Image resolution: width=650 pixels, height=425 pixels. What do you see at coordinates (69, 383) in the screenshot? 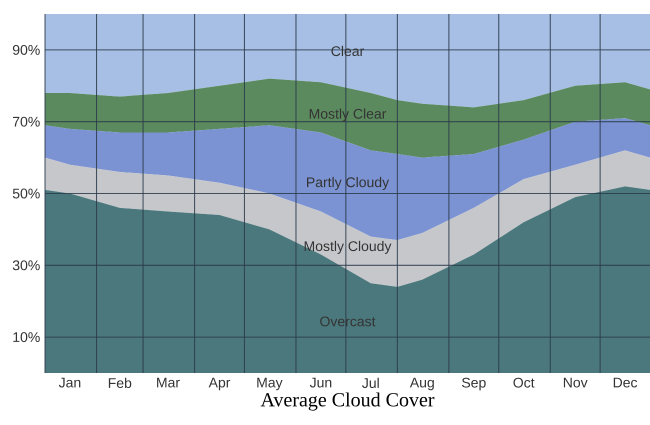
I see `x-tick-label: Jan` at bounding box center [69, 383].